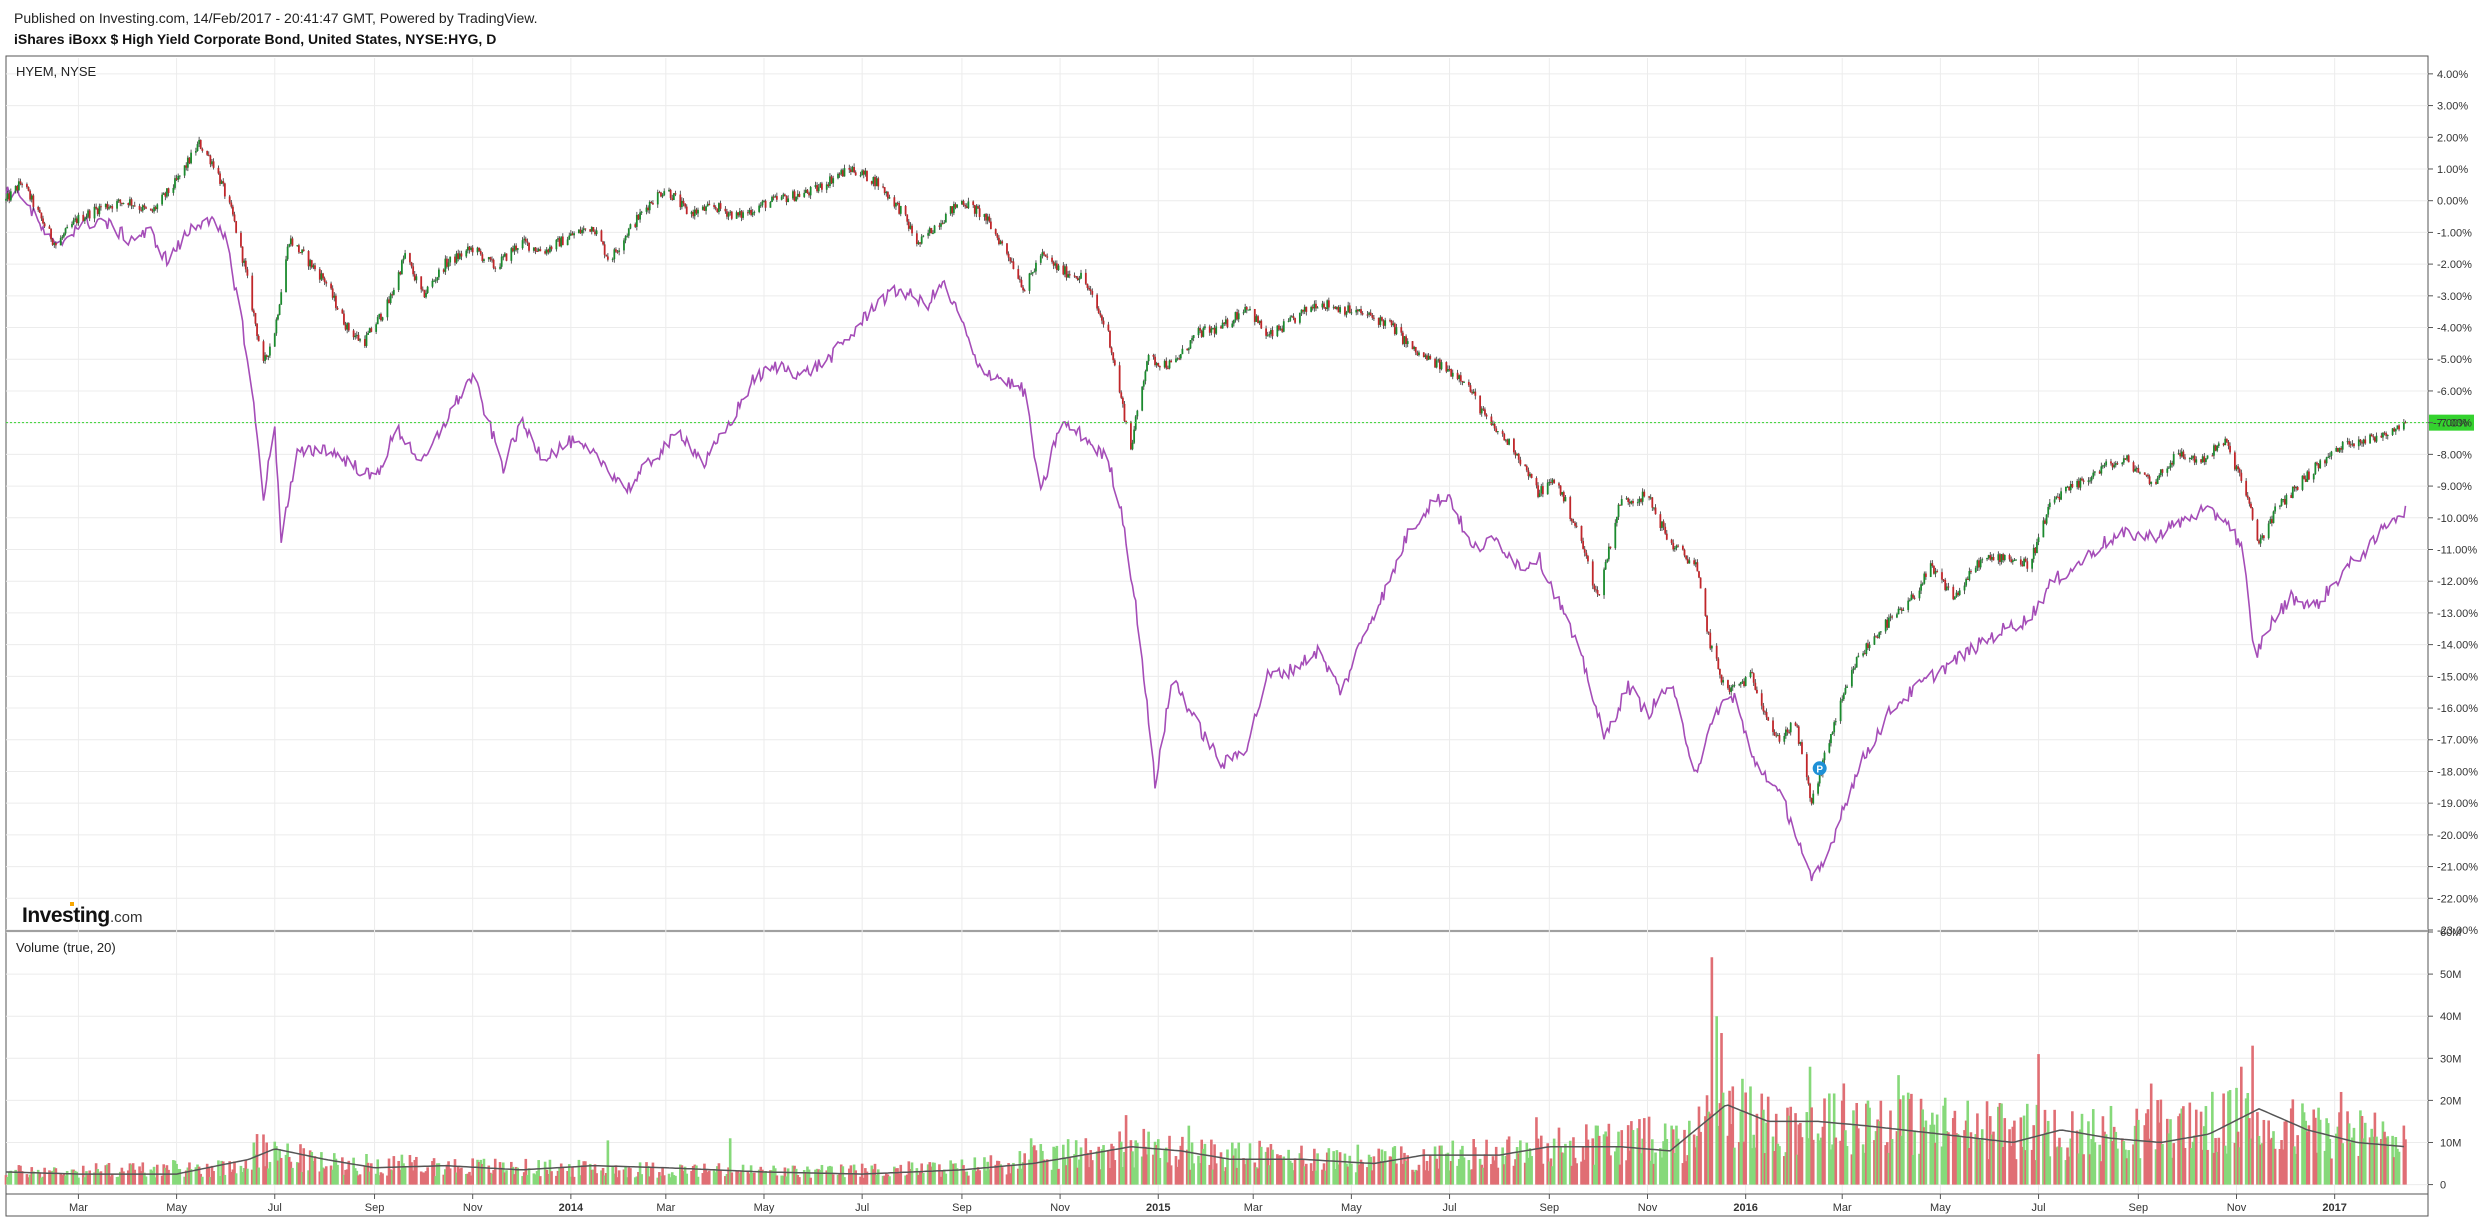  What do you see at coordinates (126, 917) in the screenshot?
I see `logo-suffix: .com` at bounding box center [126, 917].